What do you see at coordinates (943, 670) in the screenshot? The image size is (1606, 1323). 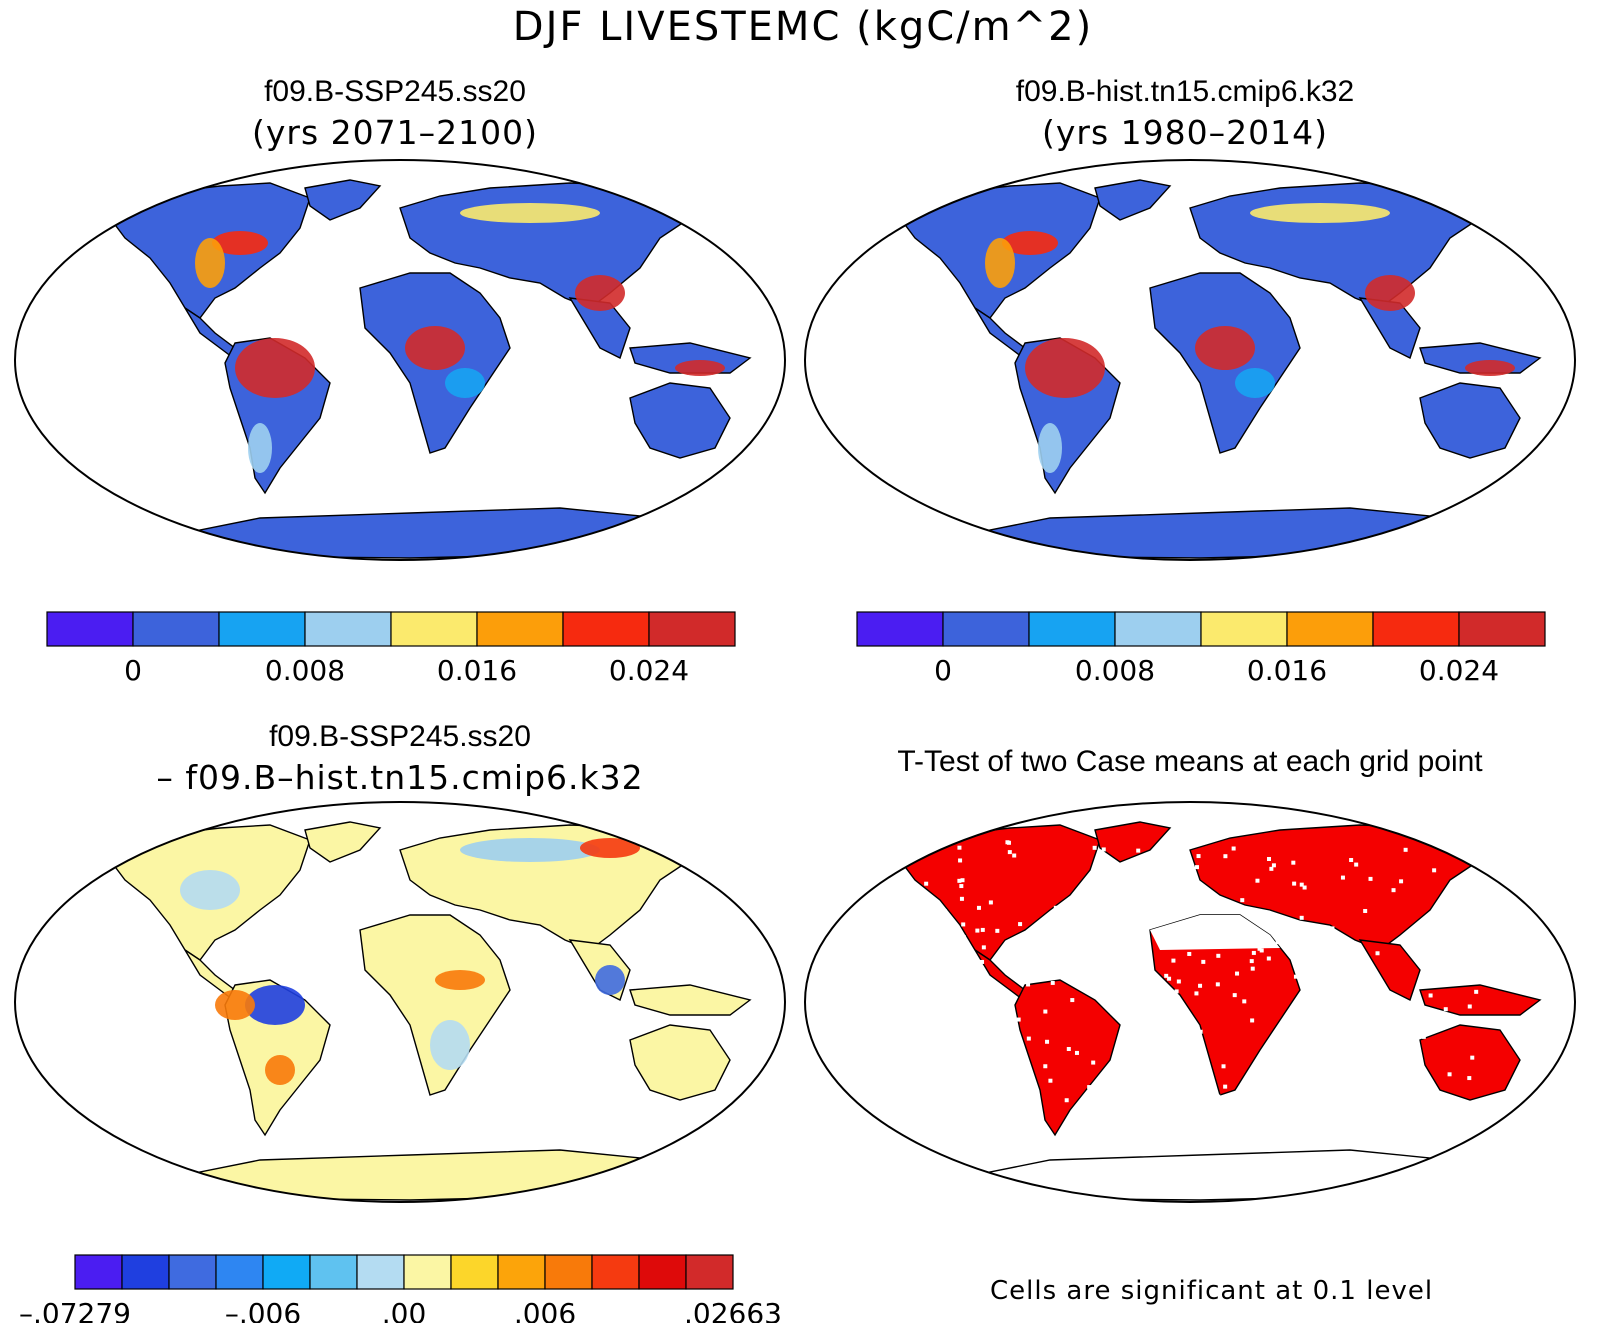 I see `colorbar-tick-label: 0` at bounding box center [943, 670].